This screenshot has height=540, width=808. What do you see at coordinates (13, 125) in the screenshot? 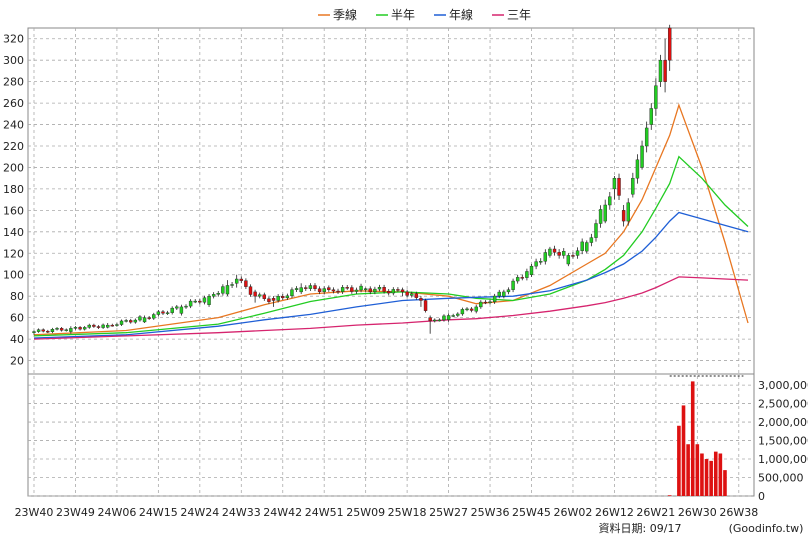
I see `y-tick-label-11: 240` at bounding box center [13, 125].